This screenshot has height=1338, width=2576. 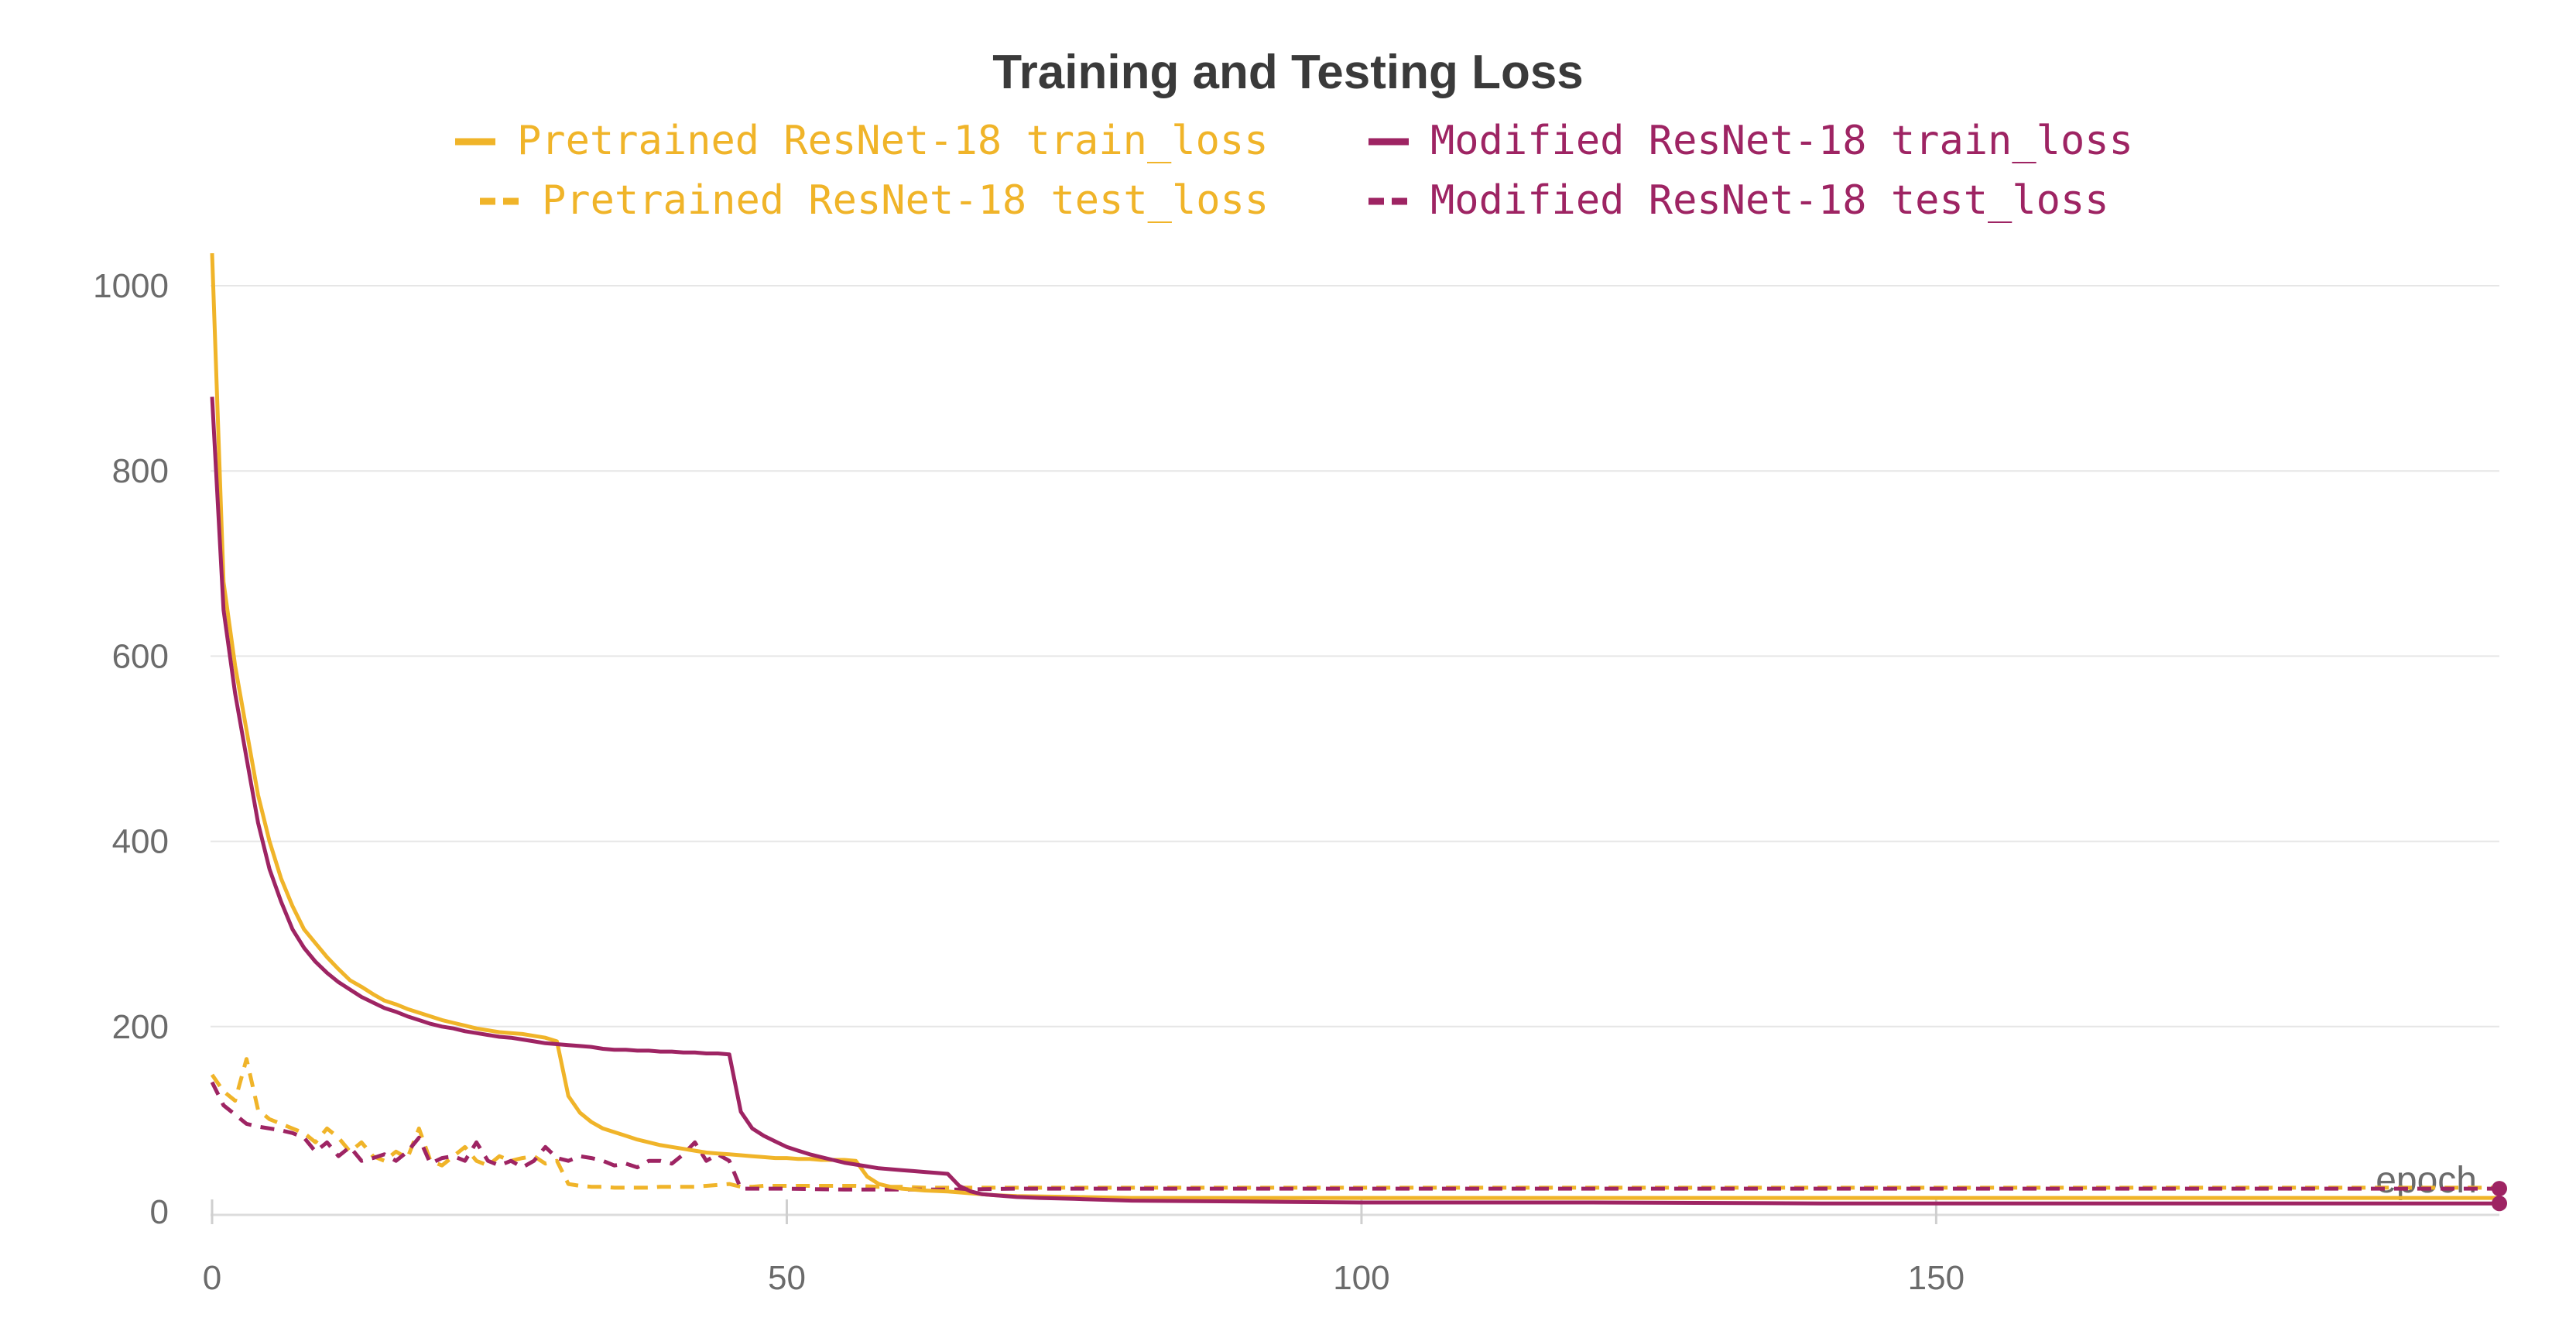 What do you see at coordinates (159, 1212) in the screenshot?
I see `y-tick-label: 0` at bounding box center [159, 1212].